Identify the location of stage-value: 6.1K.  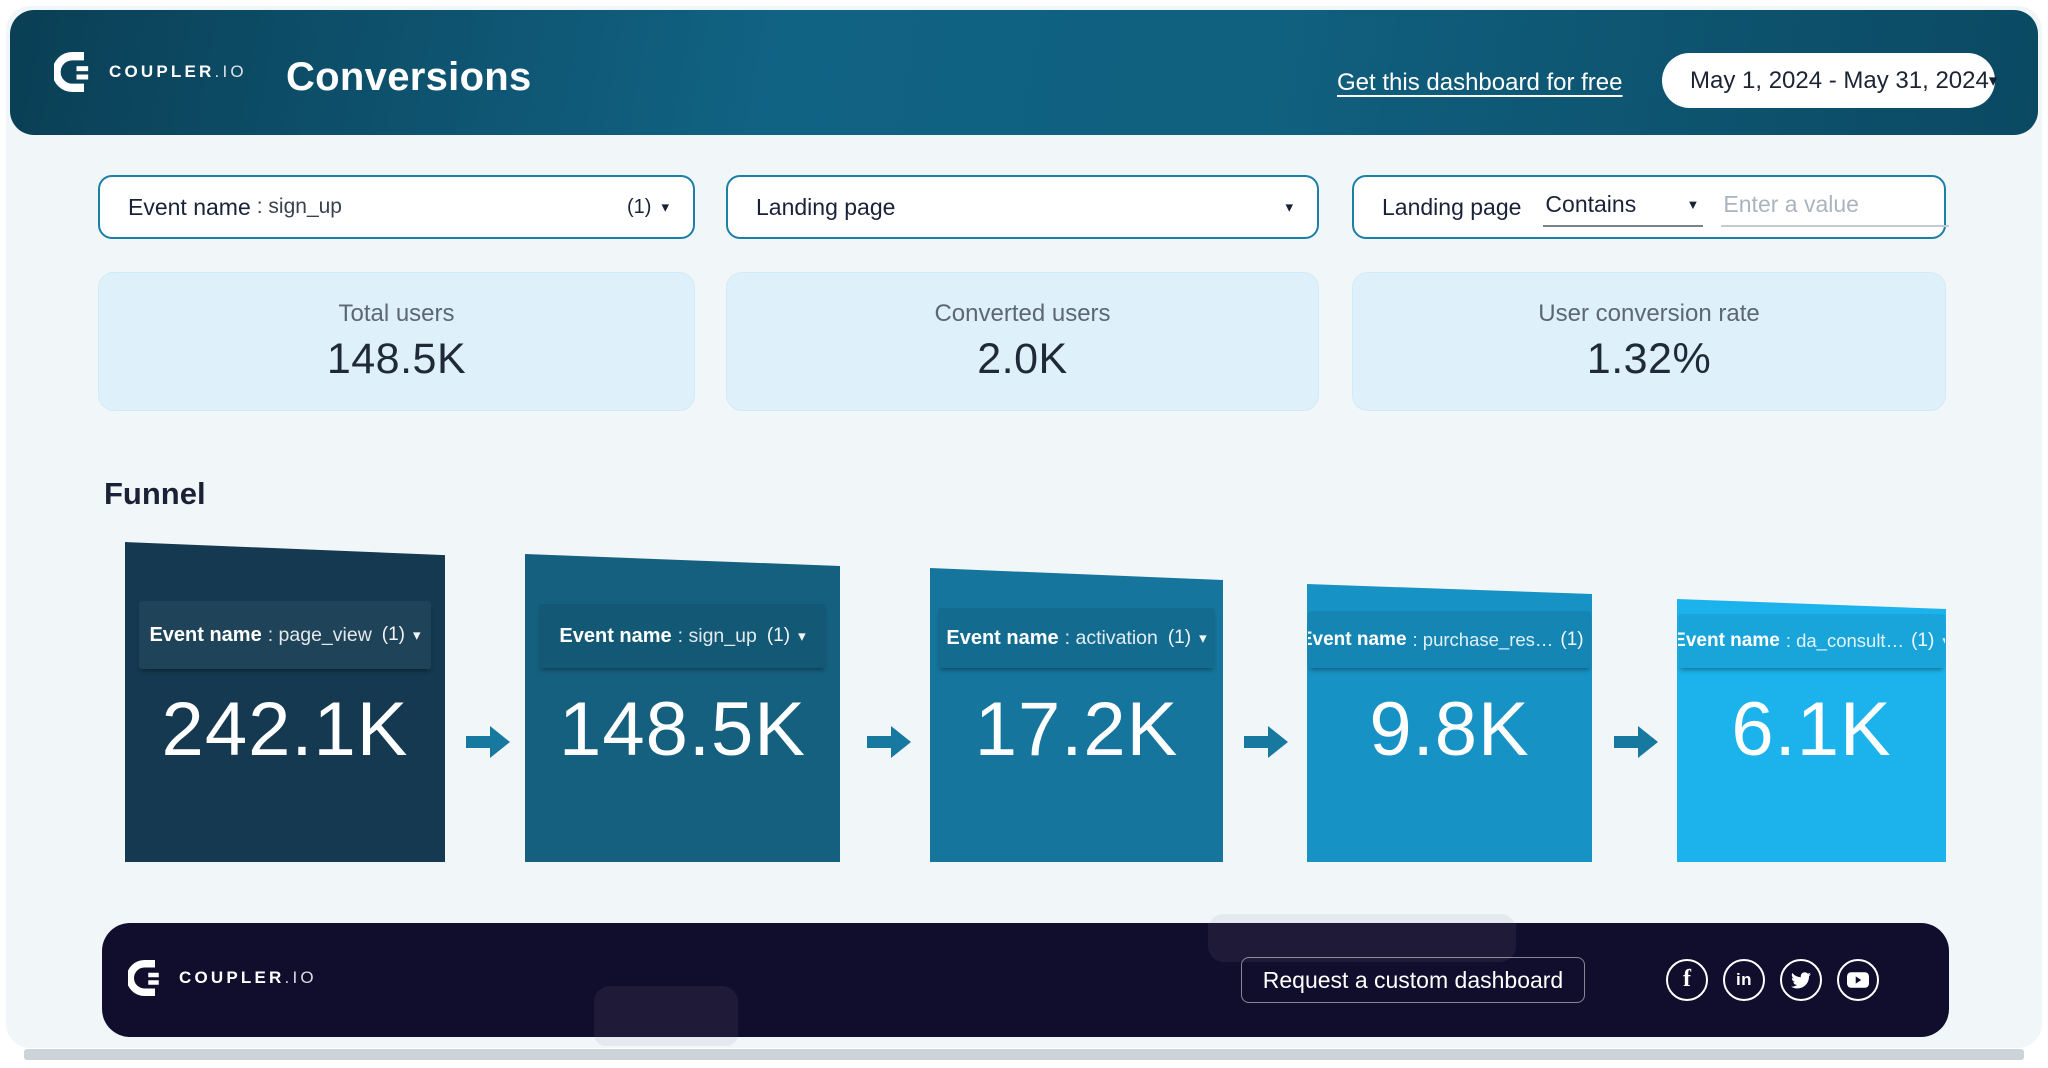
(1811, 729).